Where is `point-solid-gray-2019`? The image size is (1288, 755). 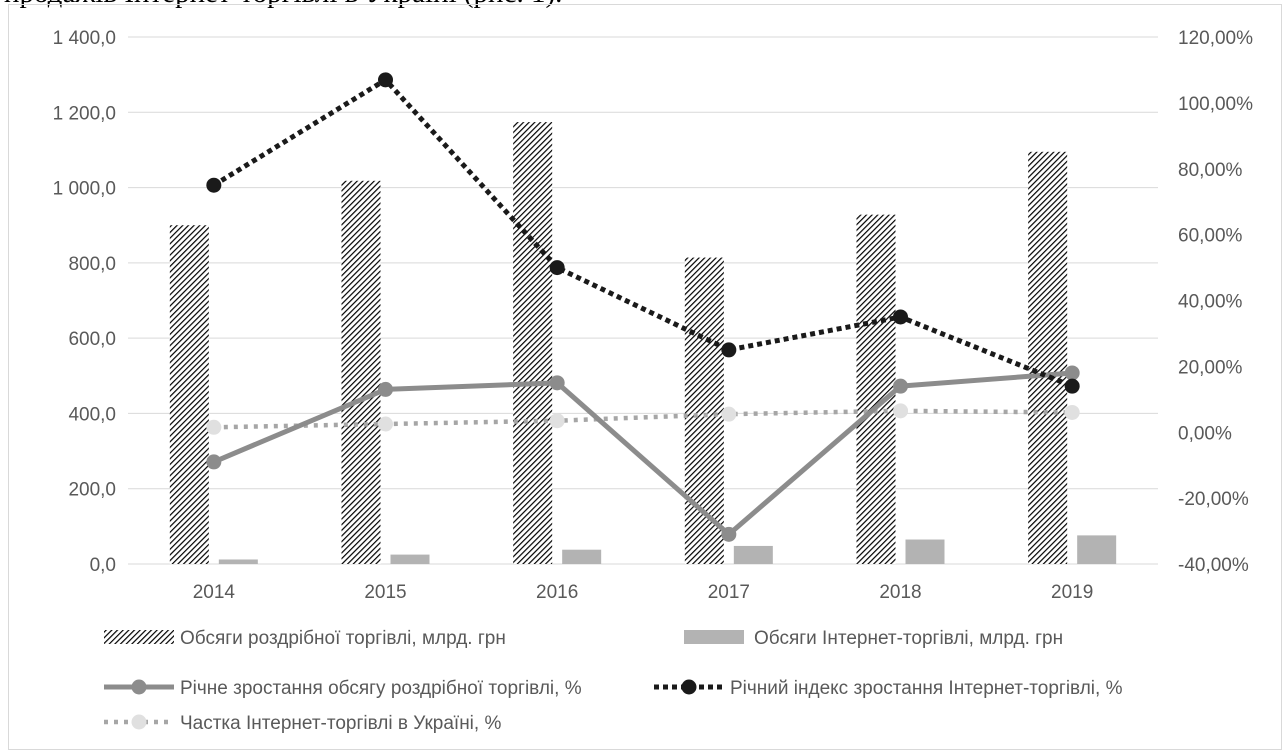
point-solid-gray-2019 is located at coordinates (1072, 373).